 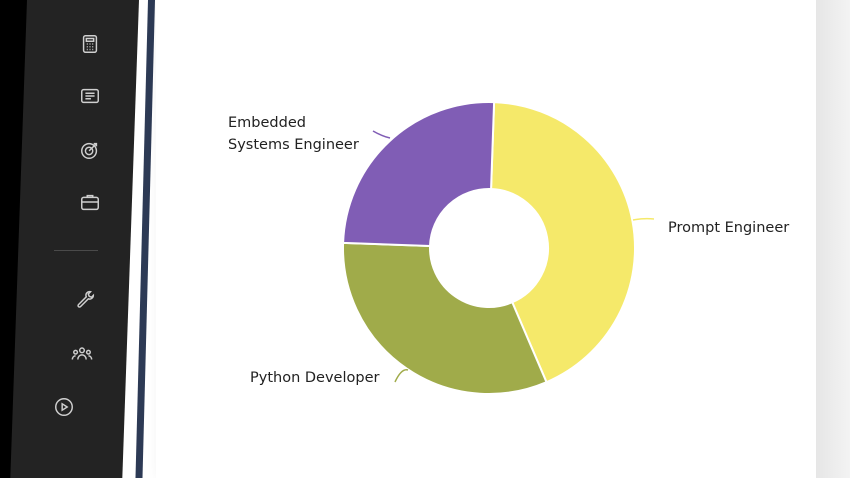 I want to click on play-icon, so click(x=64, y=407).